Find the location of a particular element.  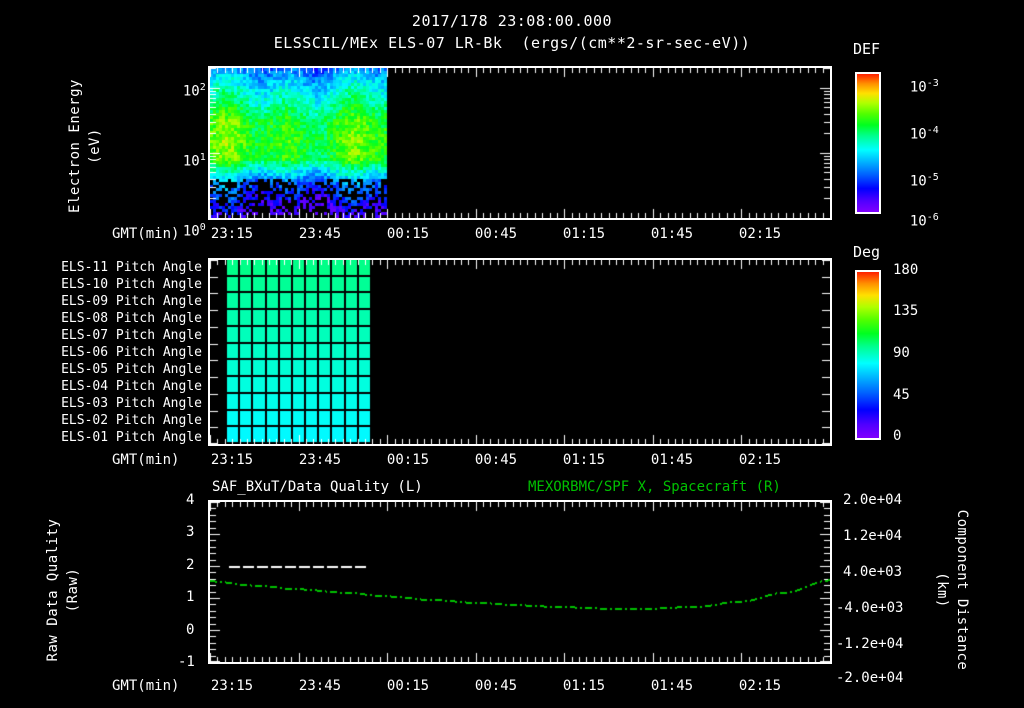

panel3-xtick-5: 01:45 is located at coordinates (672, 686).